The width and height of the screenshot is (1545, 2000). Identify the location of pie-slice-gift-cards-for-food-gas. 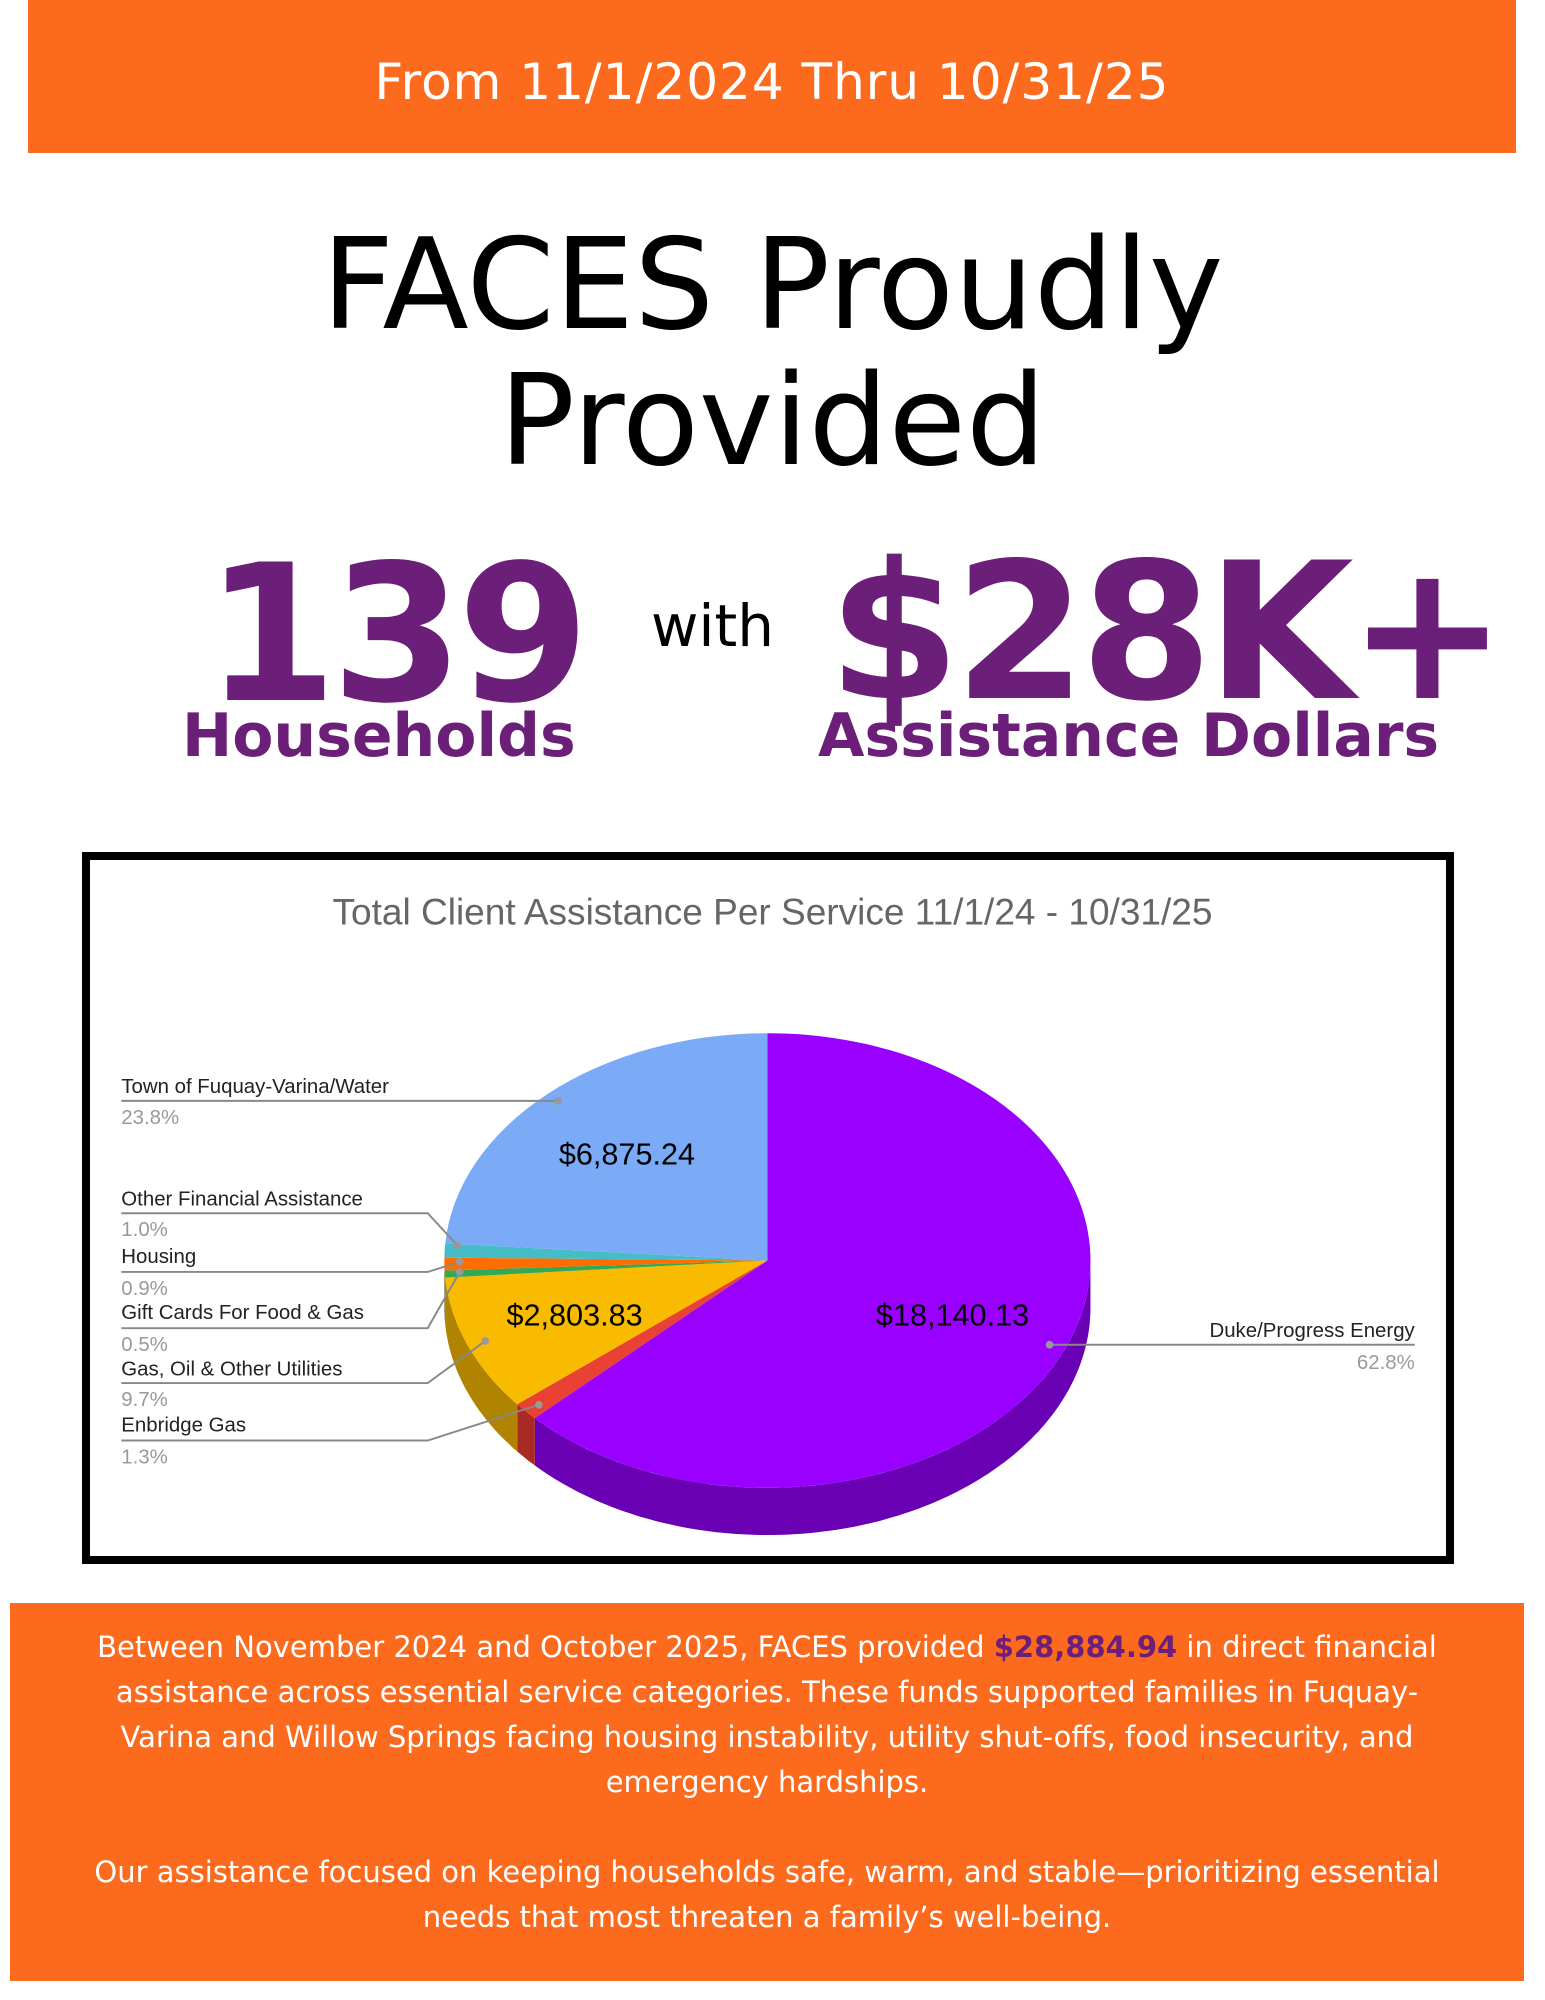
(606, 1269).